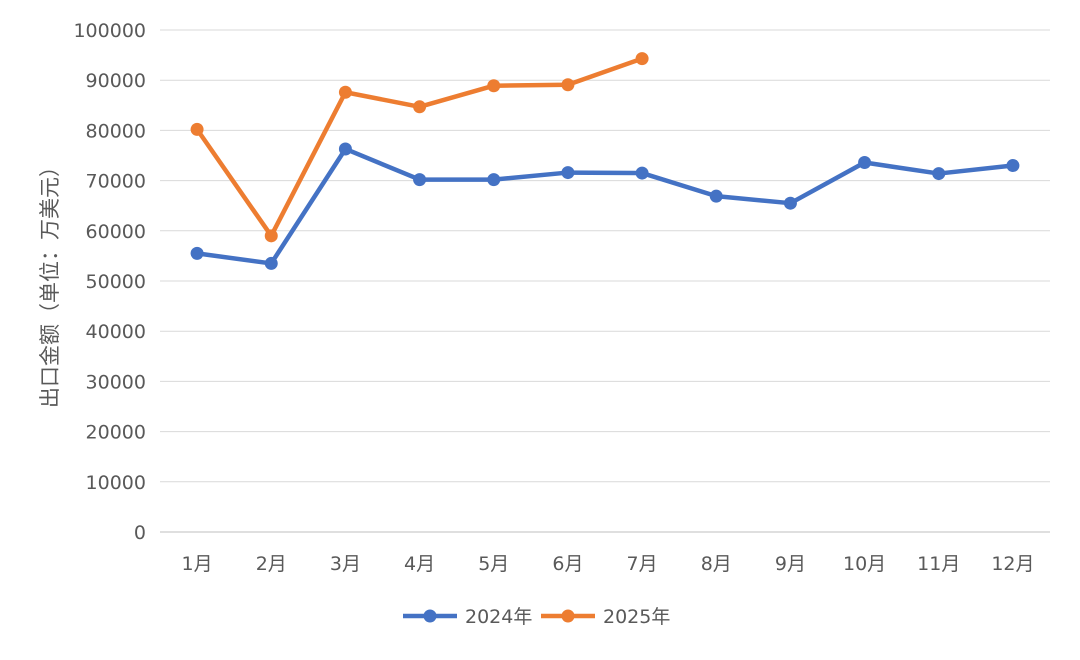  Describe the element at coordinates (864, 564) in the screenshot. I see `x-tick-label: 10月` at that location.